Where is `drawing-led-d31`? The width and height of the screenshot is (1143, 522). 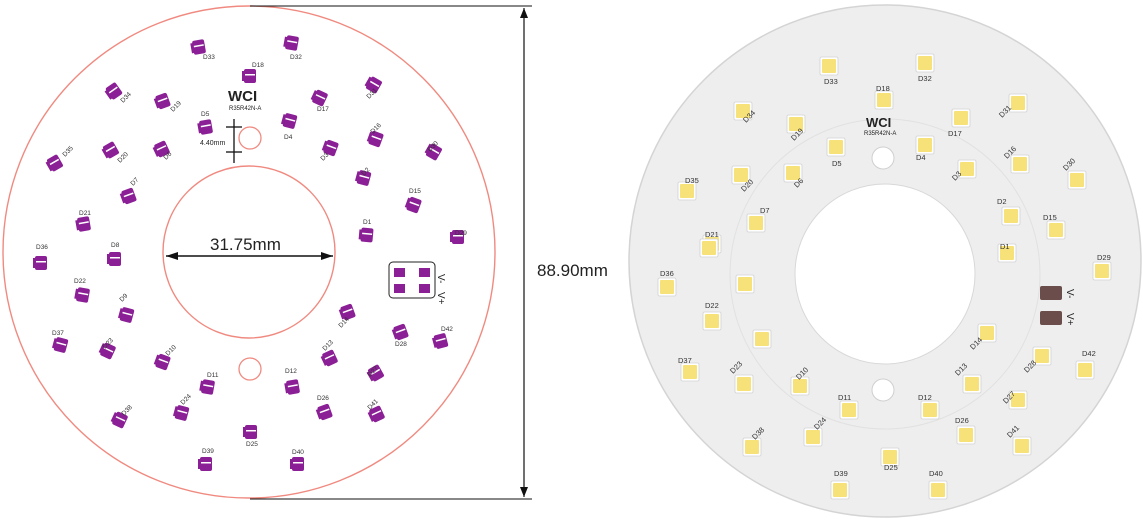 drawing-led-d31 is located at coordinates (373, 85).